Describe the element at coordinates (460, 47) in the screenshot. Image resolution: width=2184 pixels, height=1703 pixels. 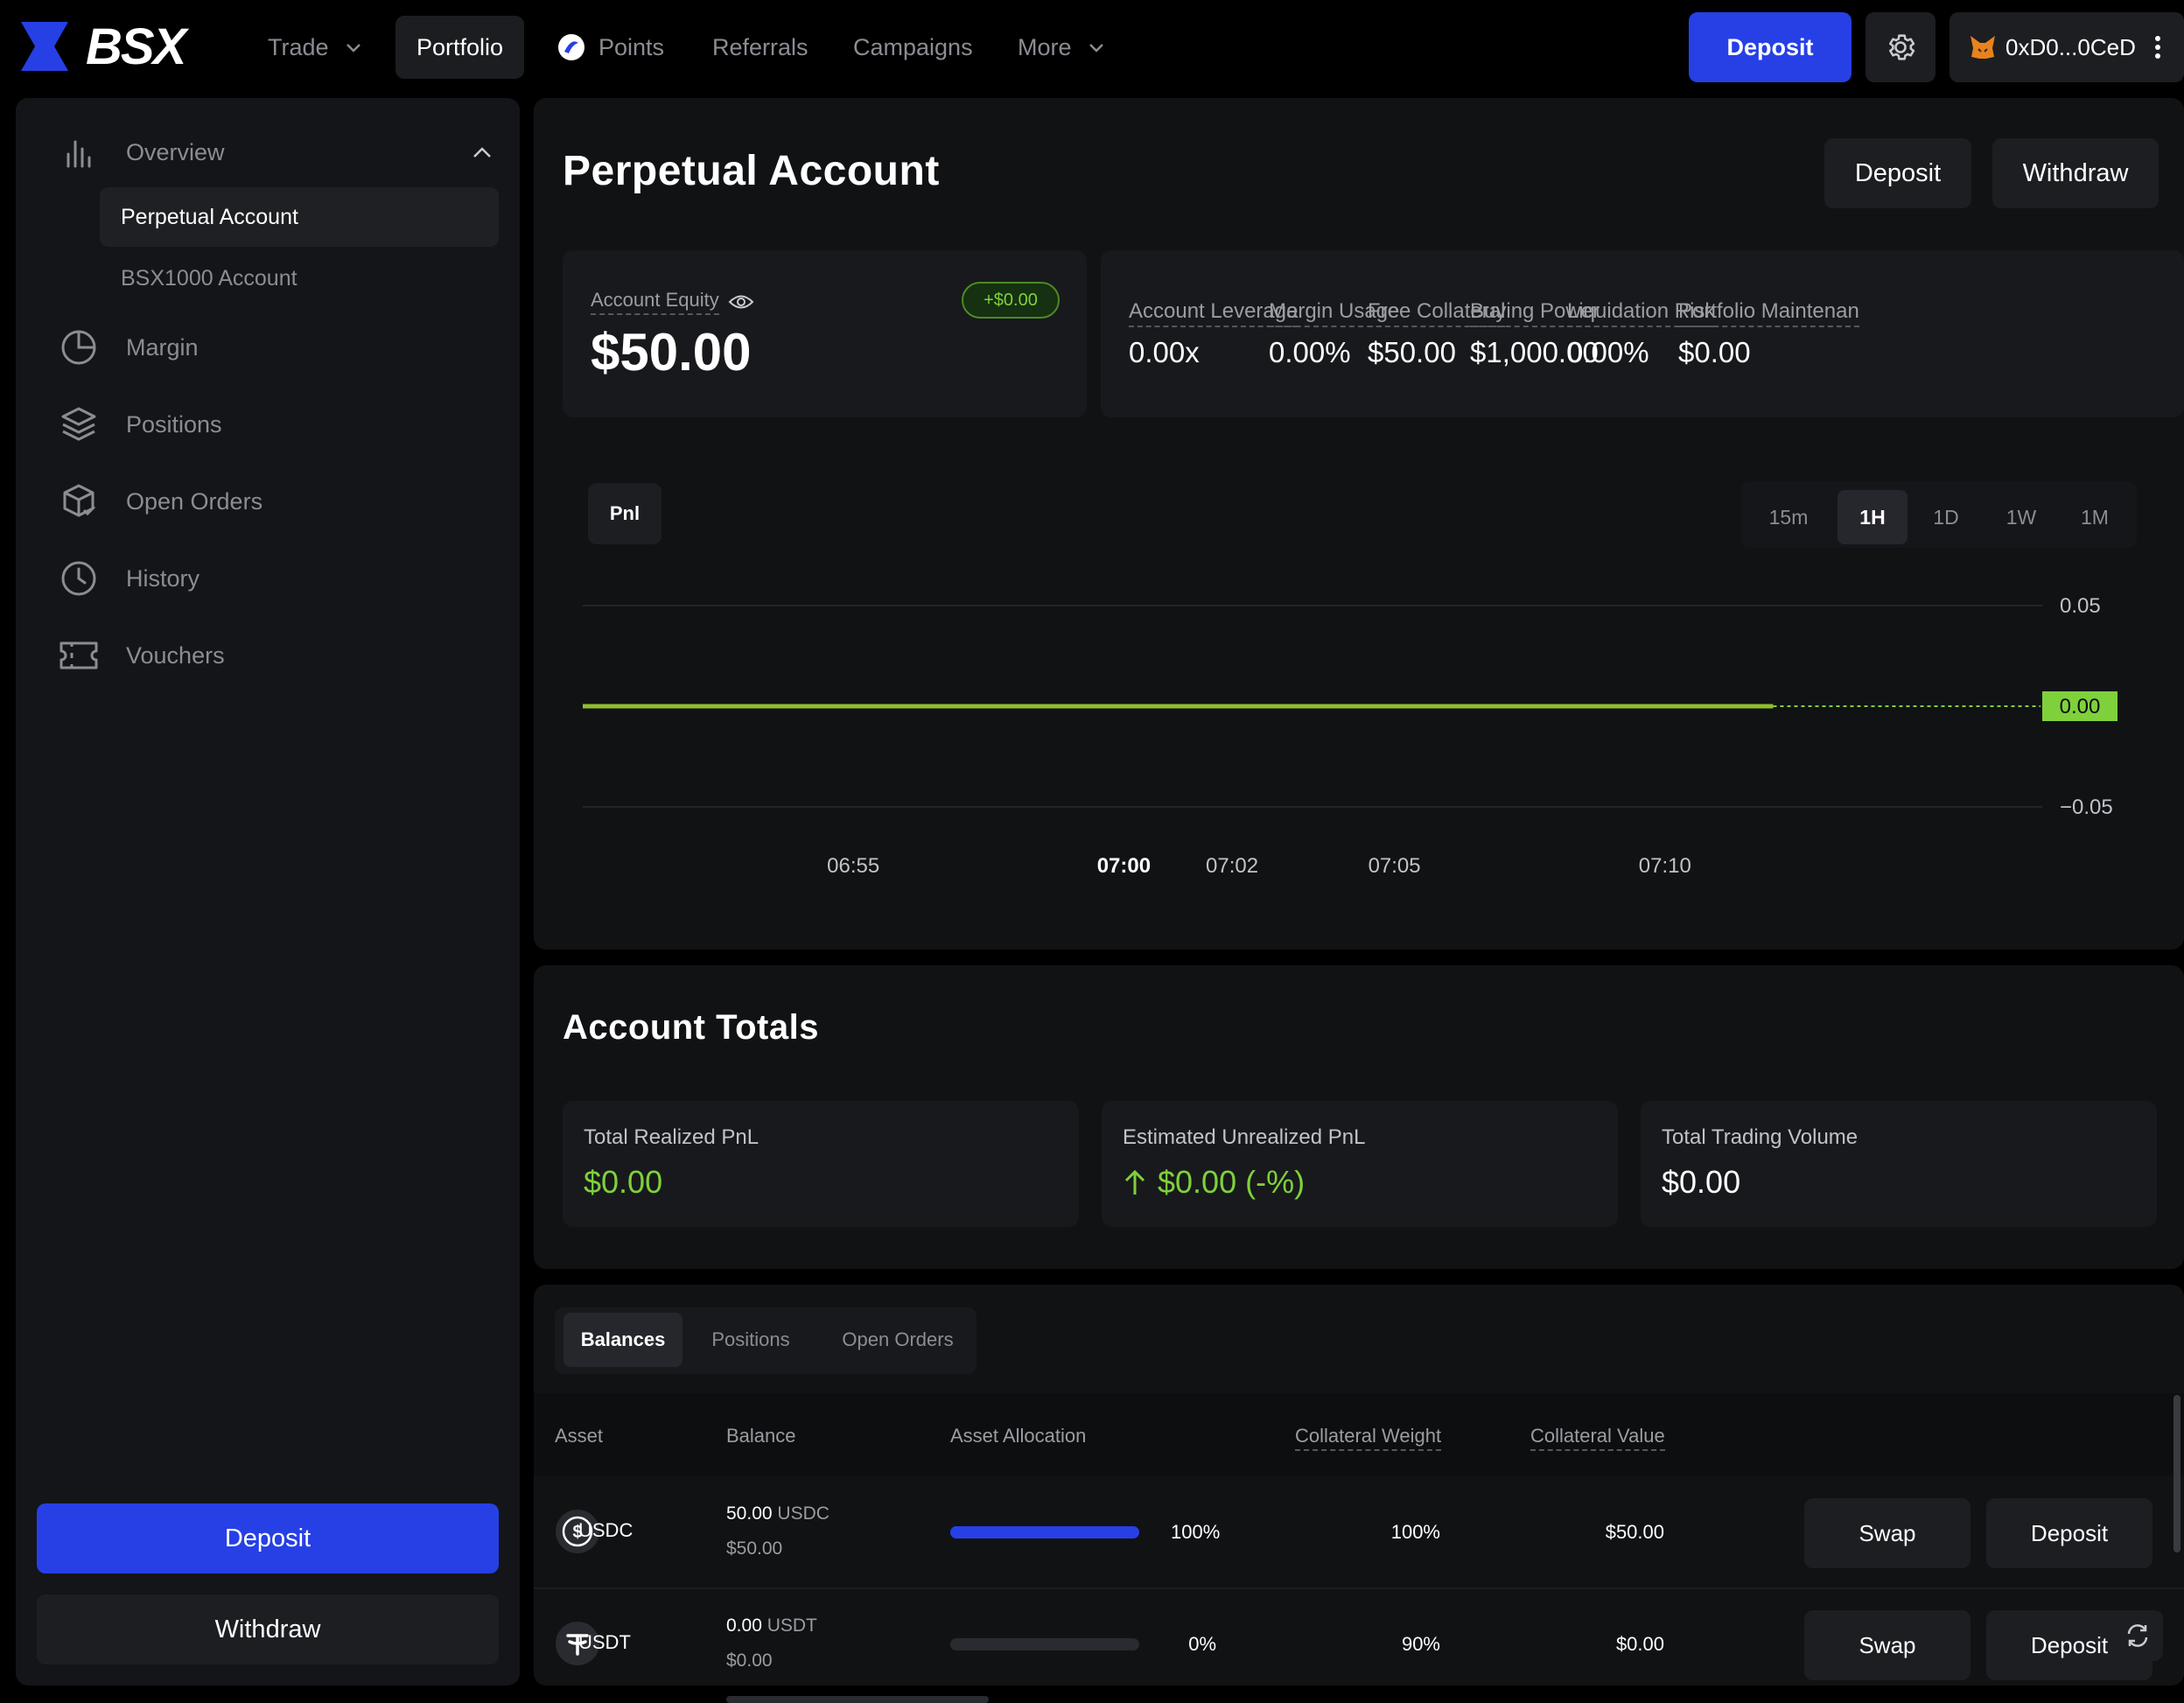
I see `nav-portfolio: Portfolio` at that location.